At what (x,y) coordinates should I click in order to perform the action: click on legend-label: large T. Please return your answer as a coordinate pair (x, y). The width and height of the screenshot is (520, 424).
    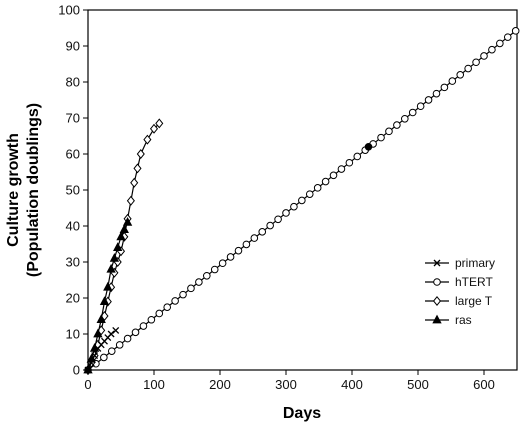
    Looking at the image, I should click on (474, 301).